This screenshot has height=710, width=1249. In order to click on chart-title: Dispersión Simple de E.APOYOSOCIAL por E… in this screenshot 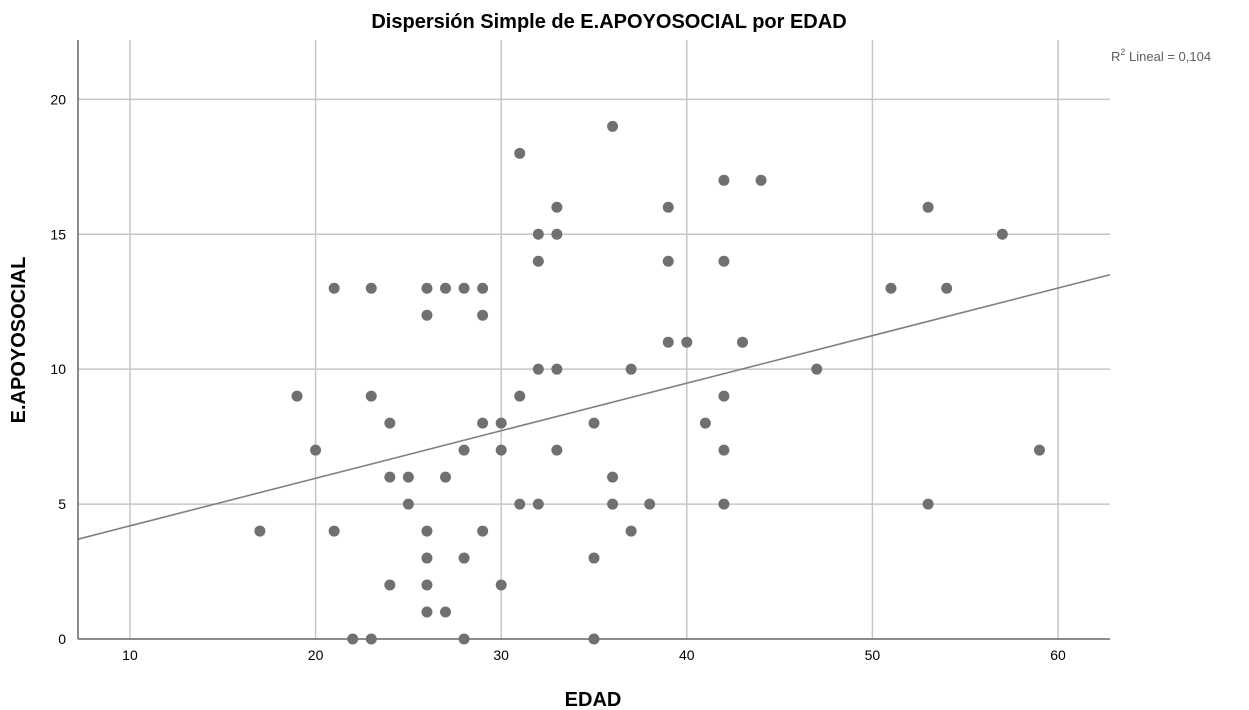, I will do `click(608, 22)`.